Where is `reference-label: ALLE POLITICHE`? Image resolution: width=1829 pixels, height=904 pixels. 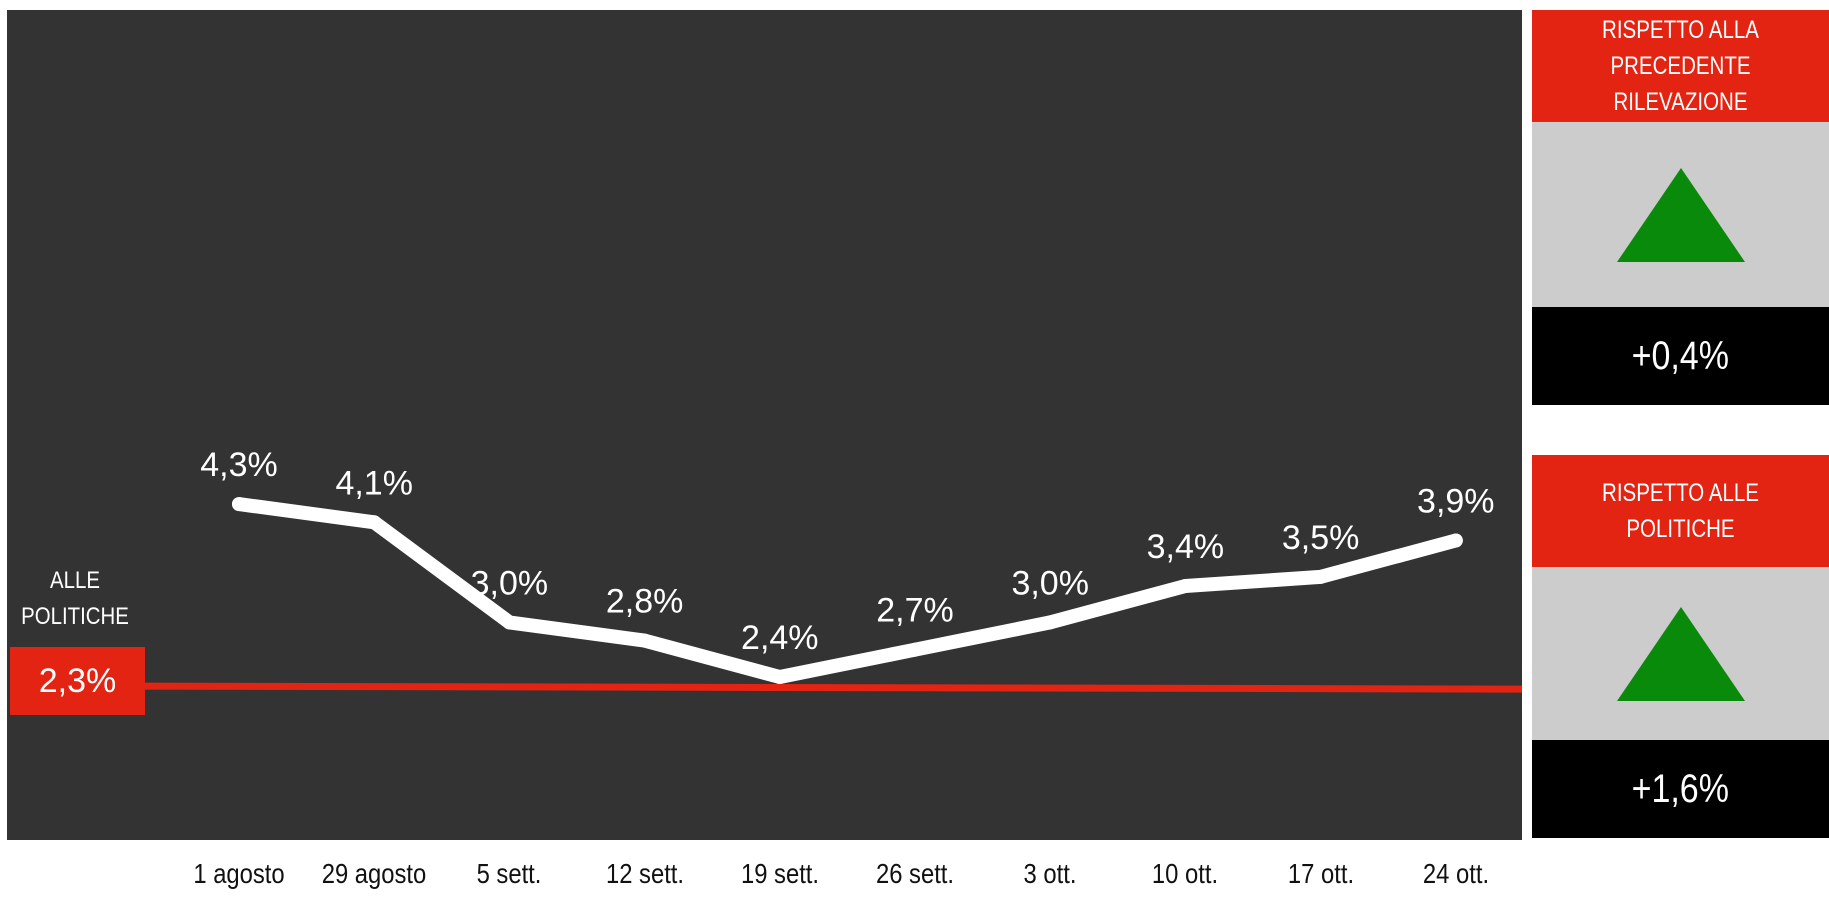
reference-label: ALLE POLITICHE is located at coordinates (75, 598).